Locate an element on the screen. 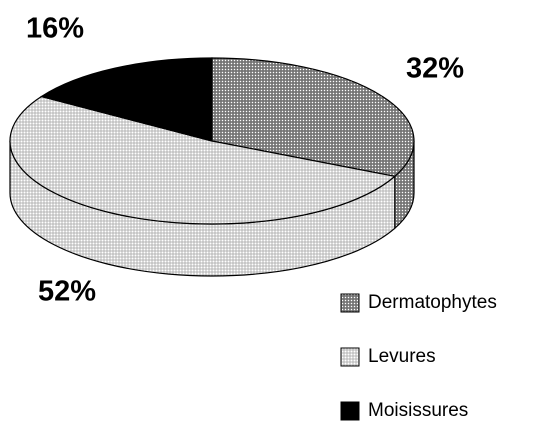 The width and height of the screenshot is (552, 441). legend-label: Levures is located at coordinates (402, 356).